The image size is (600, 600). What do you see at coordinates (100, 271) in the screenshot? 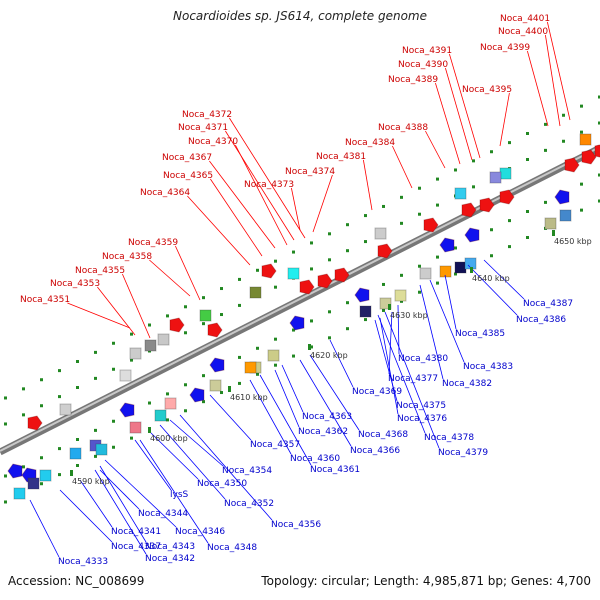
I see `gene-label-forward: Noca_4355` at bounding box center [100, 271].